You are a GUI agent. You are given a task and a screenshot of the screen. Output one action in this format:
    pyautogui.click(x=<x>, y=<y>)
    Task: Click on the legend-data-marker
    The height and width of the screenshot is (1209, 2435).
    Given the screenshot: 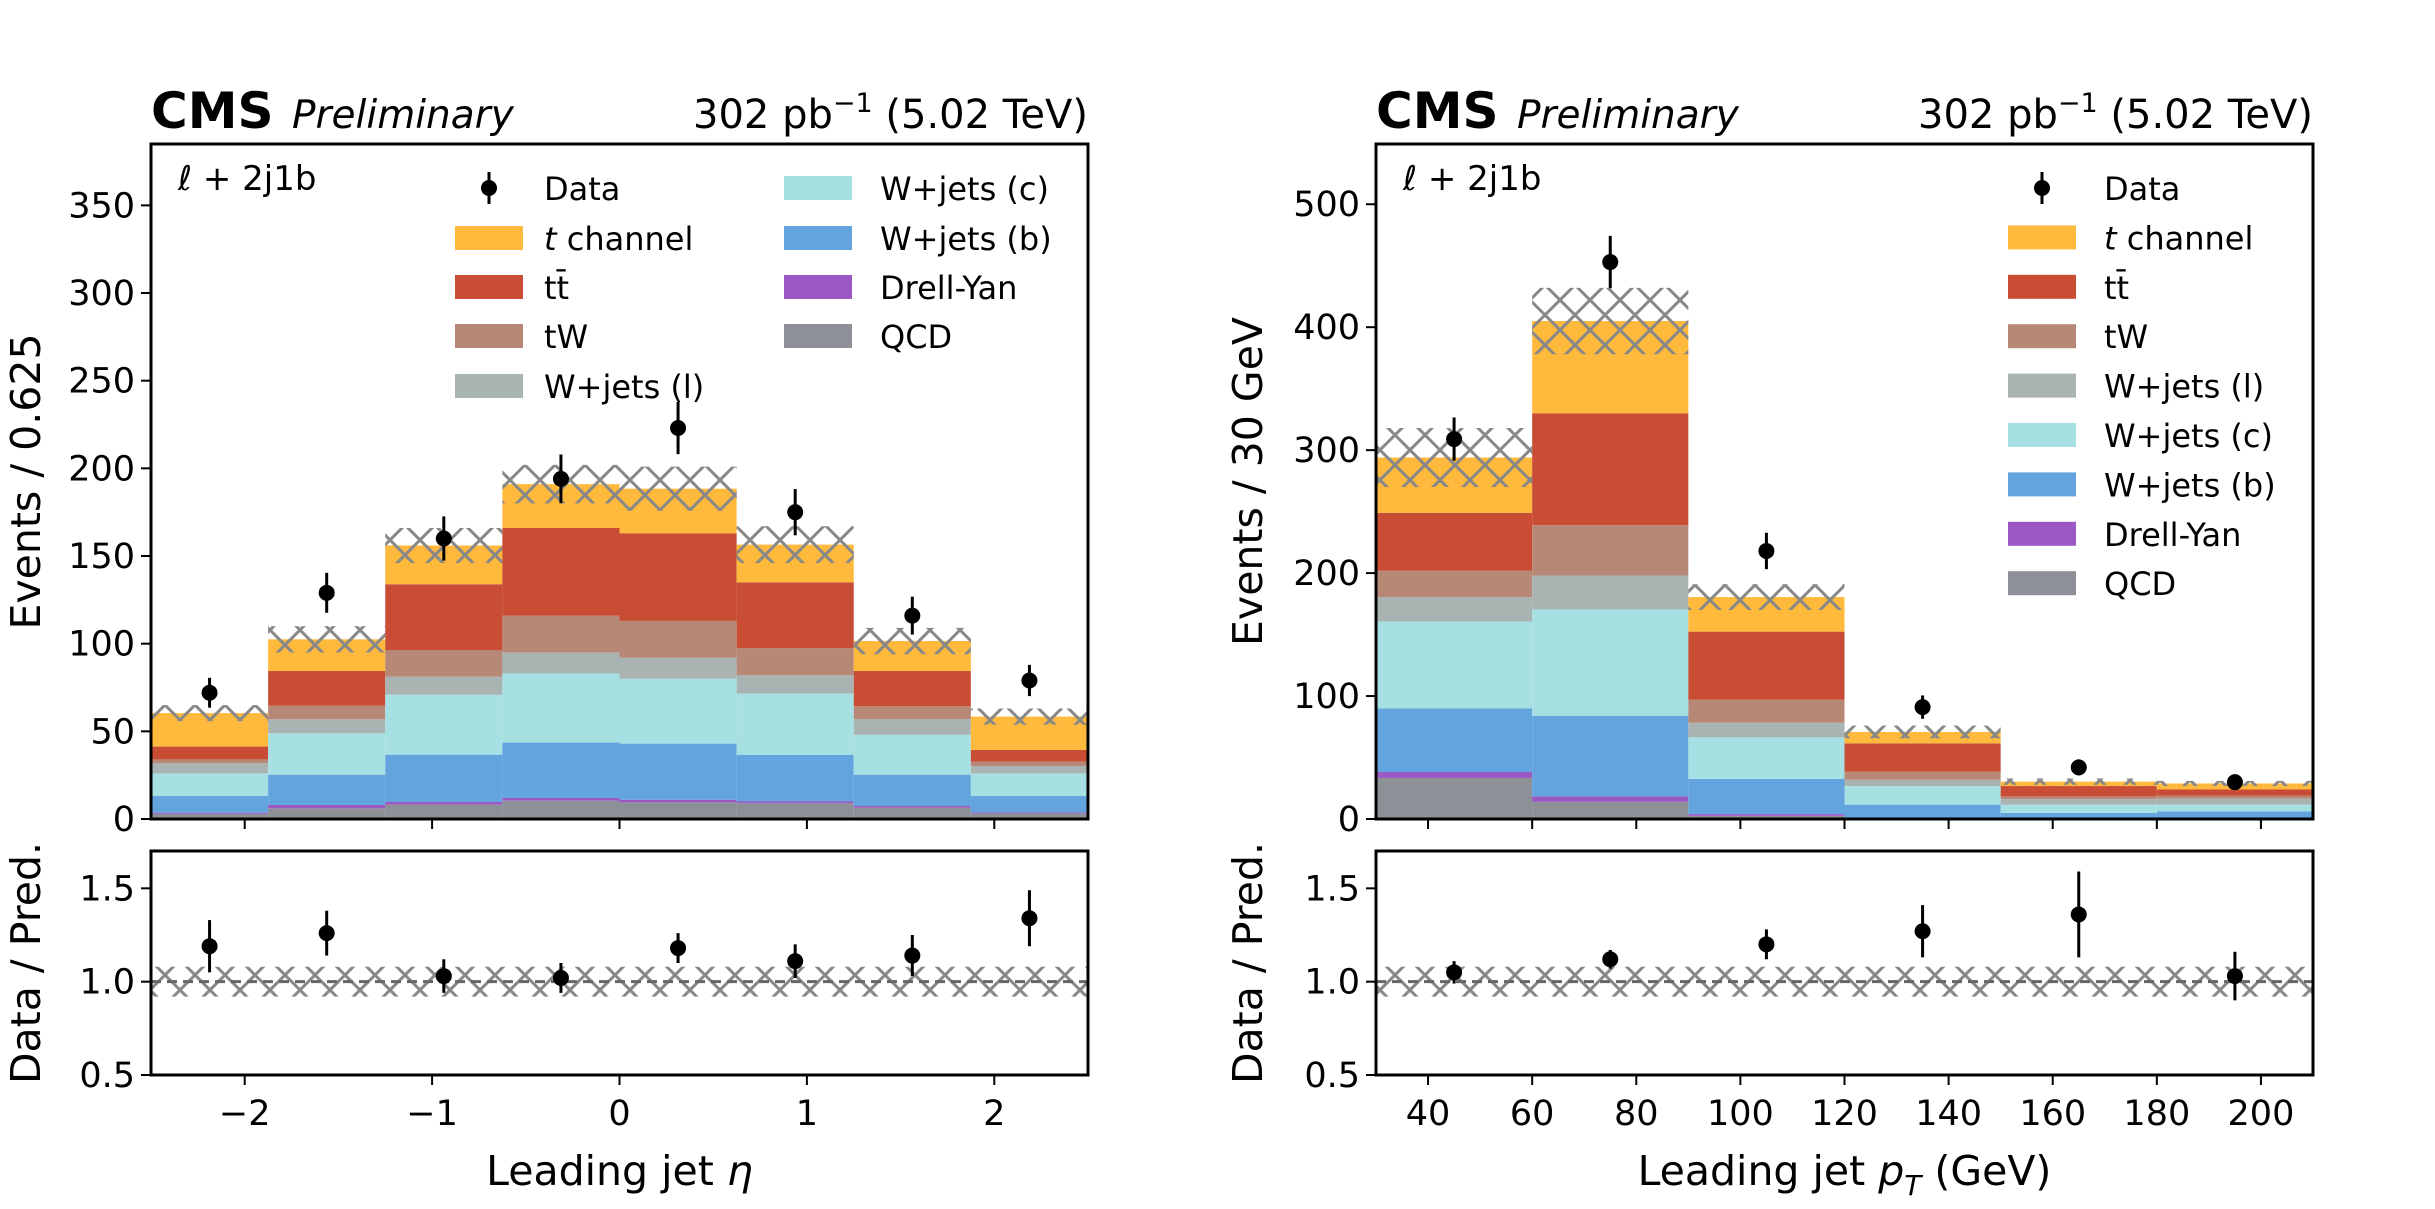 What is the action you would take?
    pyautogui.click(x=2042, y=188)
    